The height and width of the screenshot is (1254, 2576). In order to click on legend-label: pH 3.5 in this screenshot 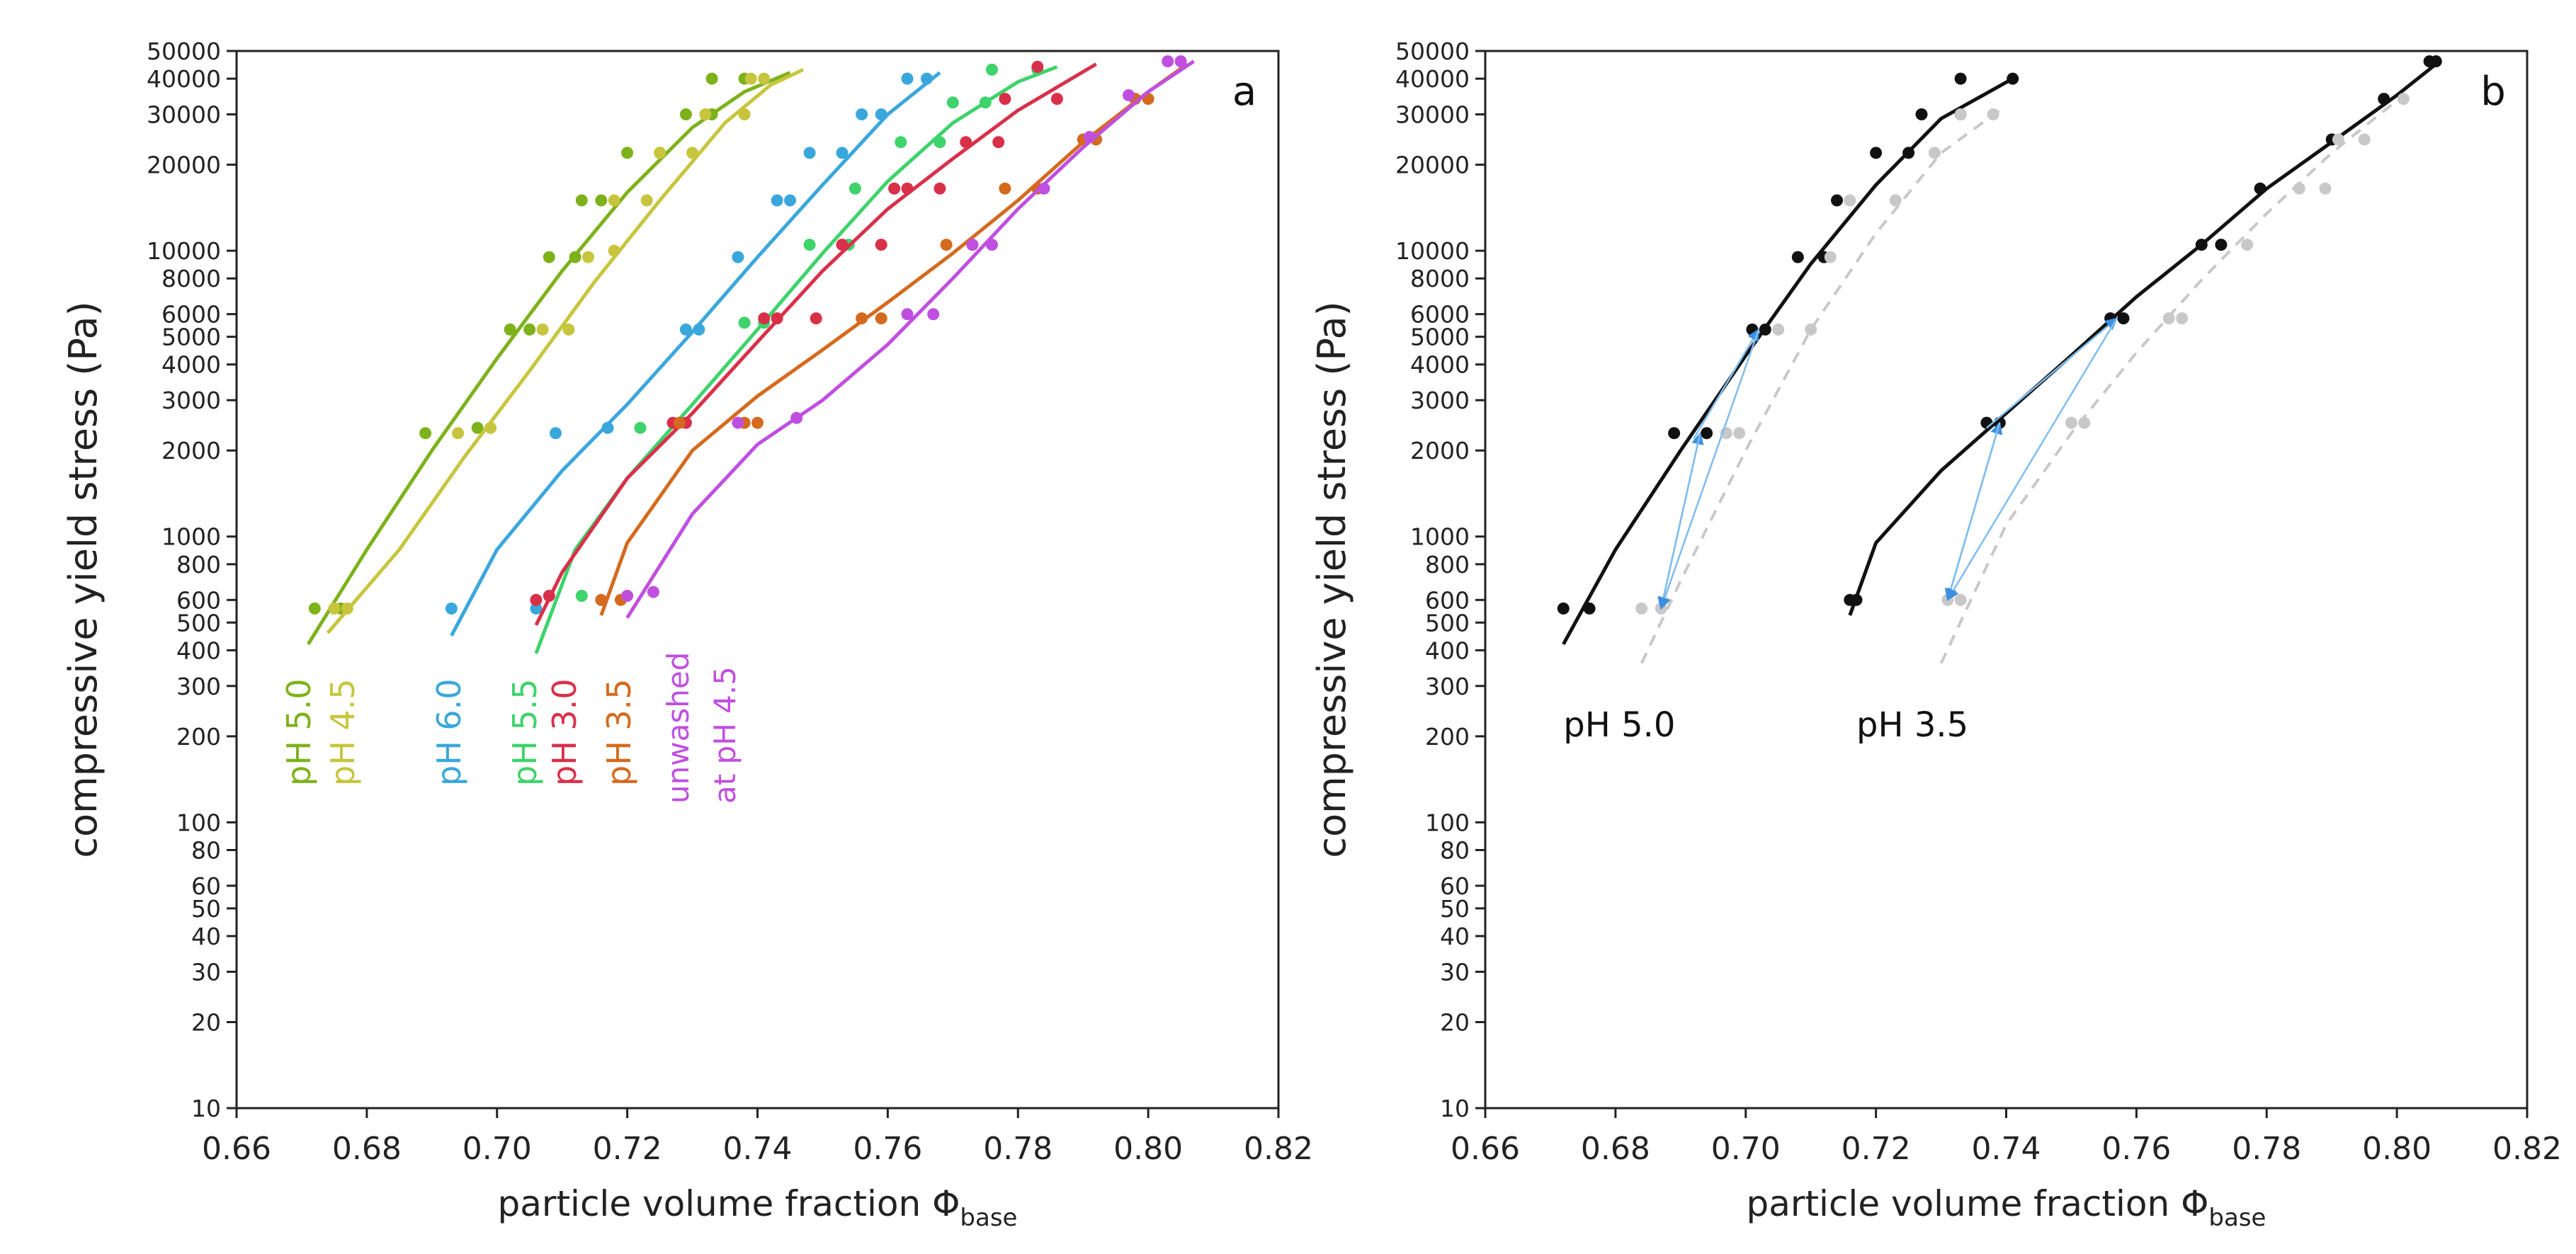, I will do `click(619, 732)`.